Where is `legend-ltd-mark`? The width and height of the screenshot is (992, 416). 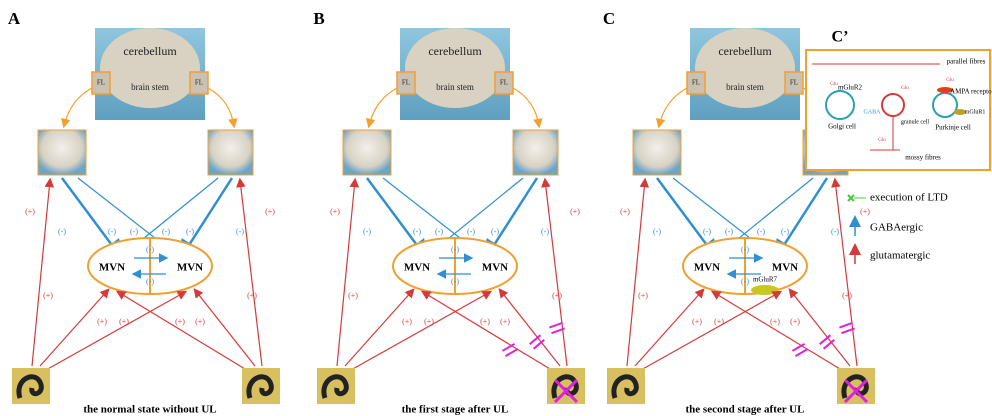
legend-ltd-mark is located at coordinates (851, 198).